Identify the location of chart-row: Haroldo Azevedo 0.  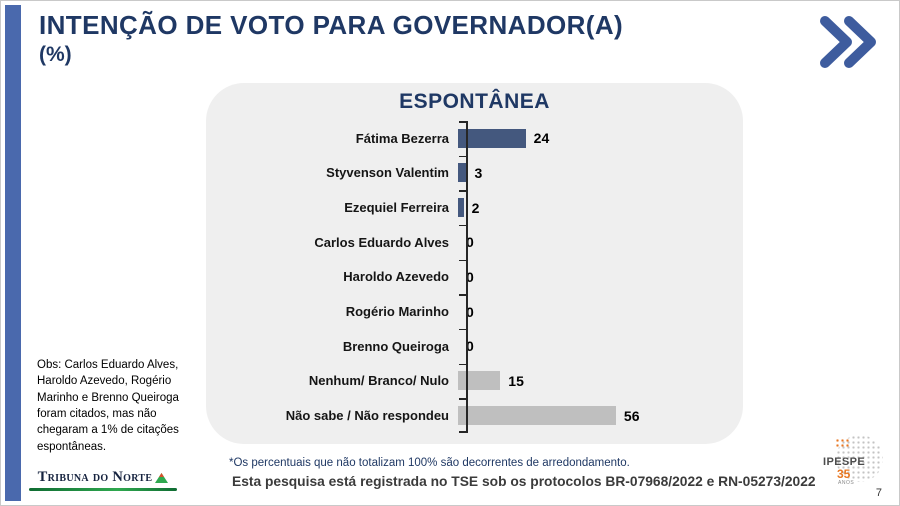
(474, 277).